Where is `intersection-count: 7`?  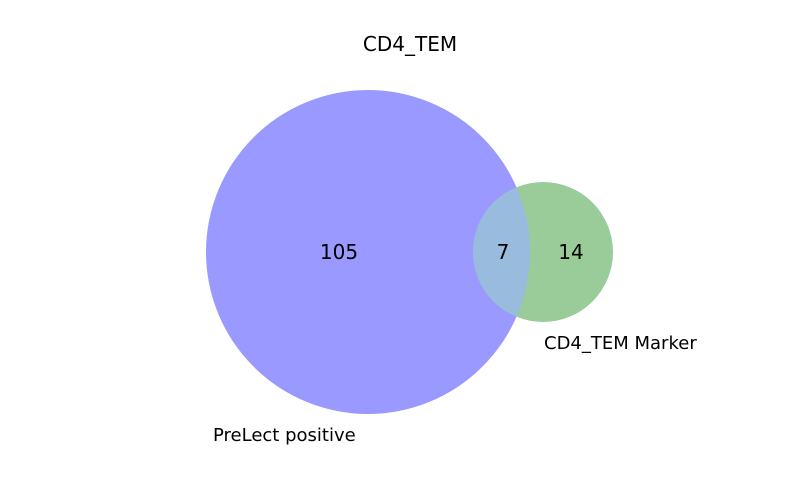 intersection-count: 7 is located at coordinates (503, 252).